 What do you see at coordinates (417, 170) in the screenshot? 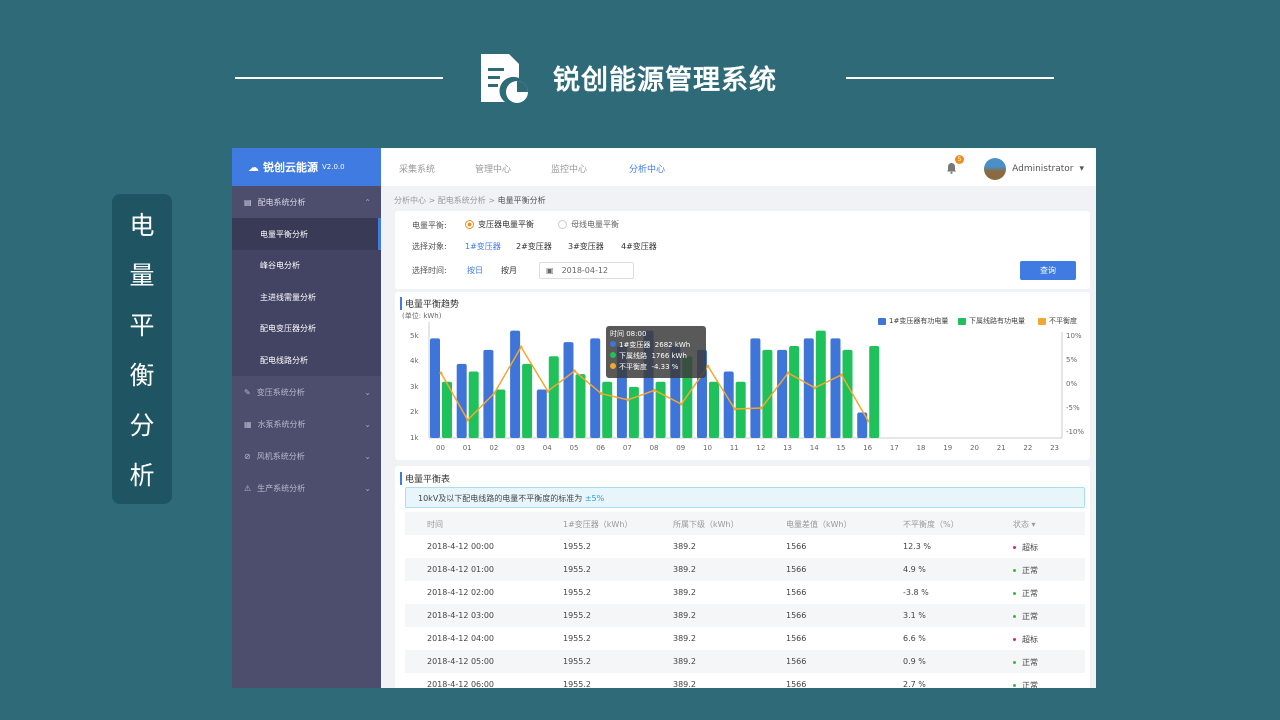
I see `nav-tab: 采集系统` at bounding box center [417, 170].